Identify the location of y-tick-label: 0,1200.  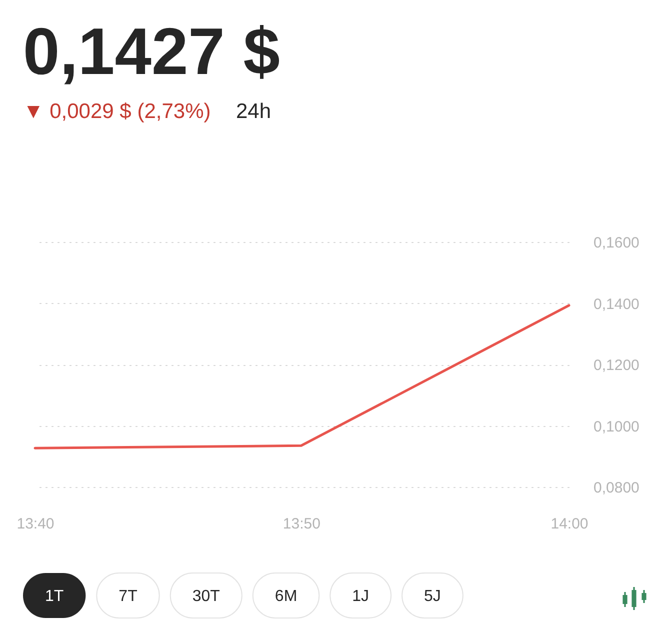
(617, 365).